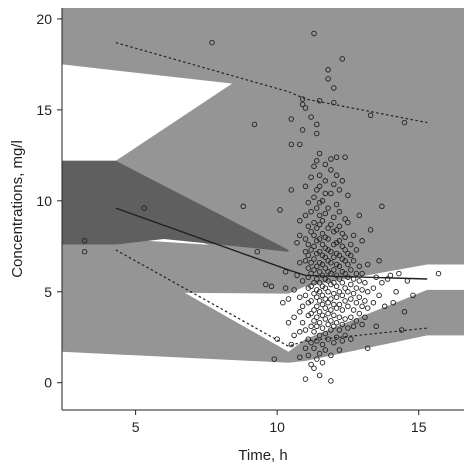  I want to click on y-tick-label: 5, so click(48, 292).